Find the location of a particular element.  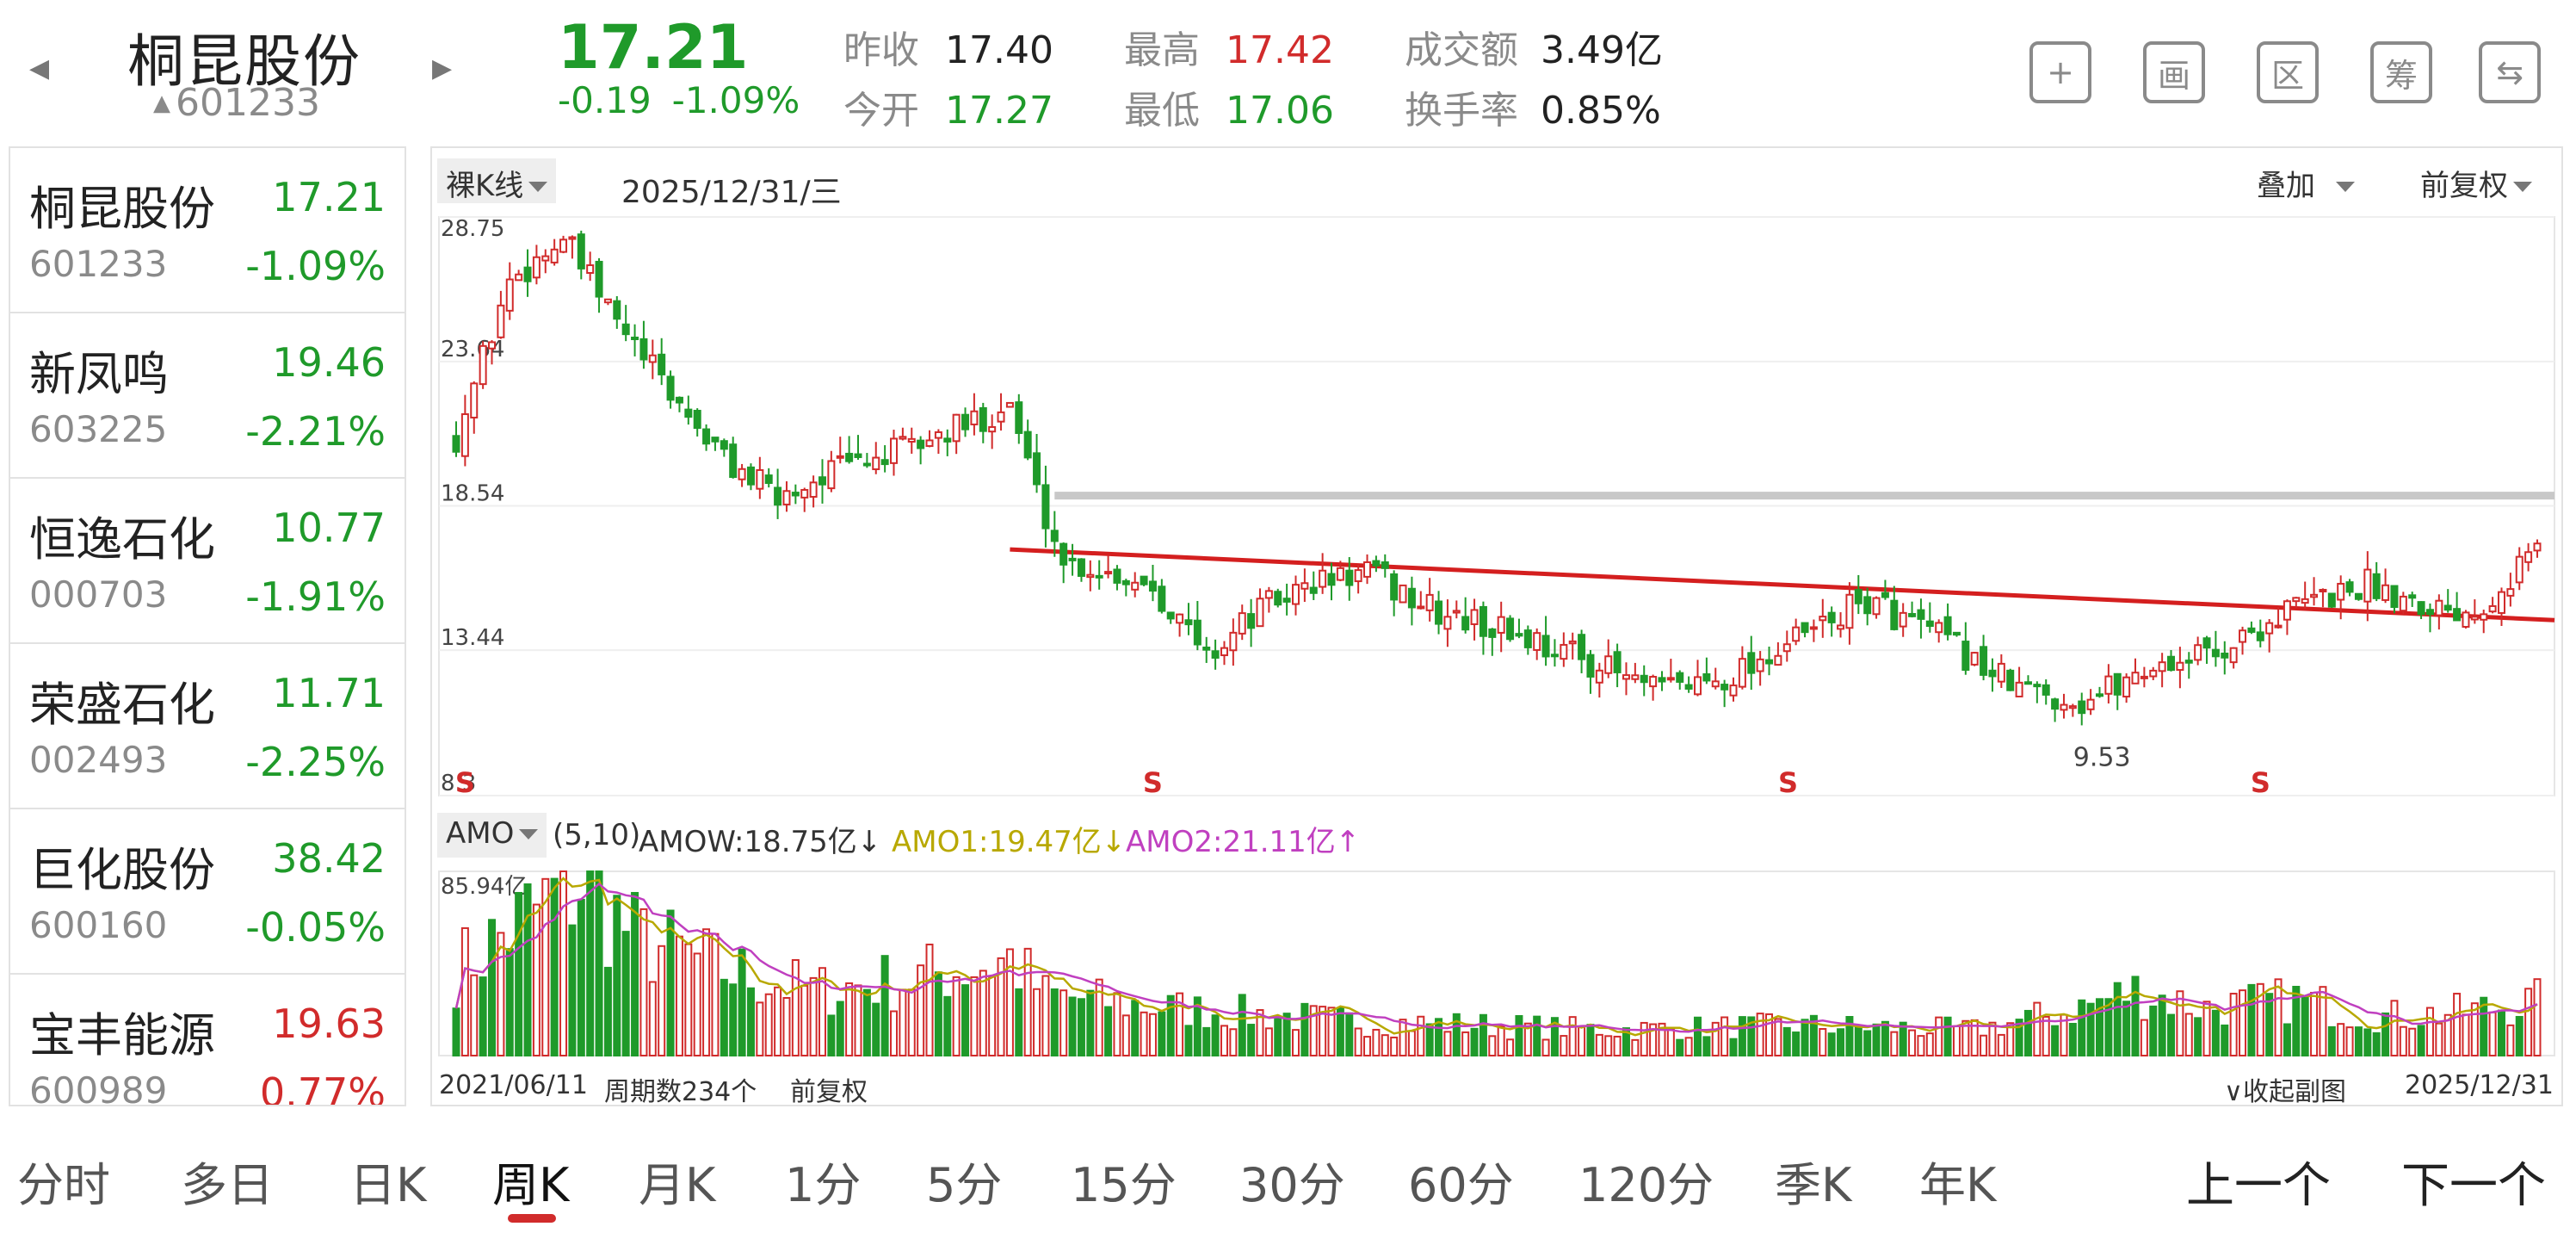

collapse-subchart-button: ∨收起副图 is located at coordinates (2285, 1092).